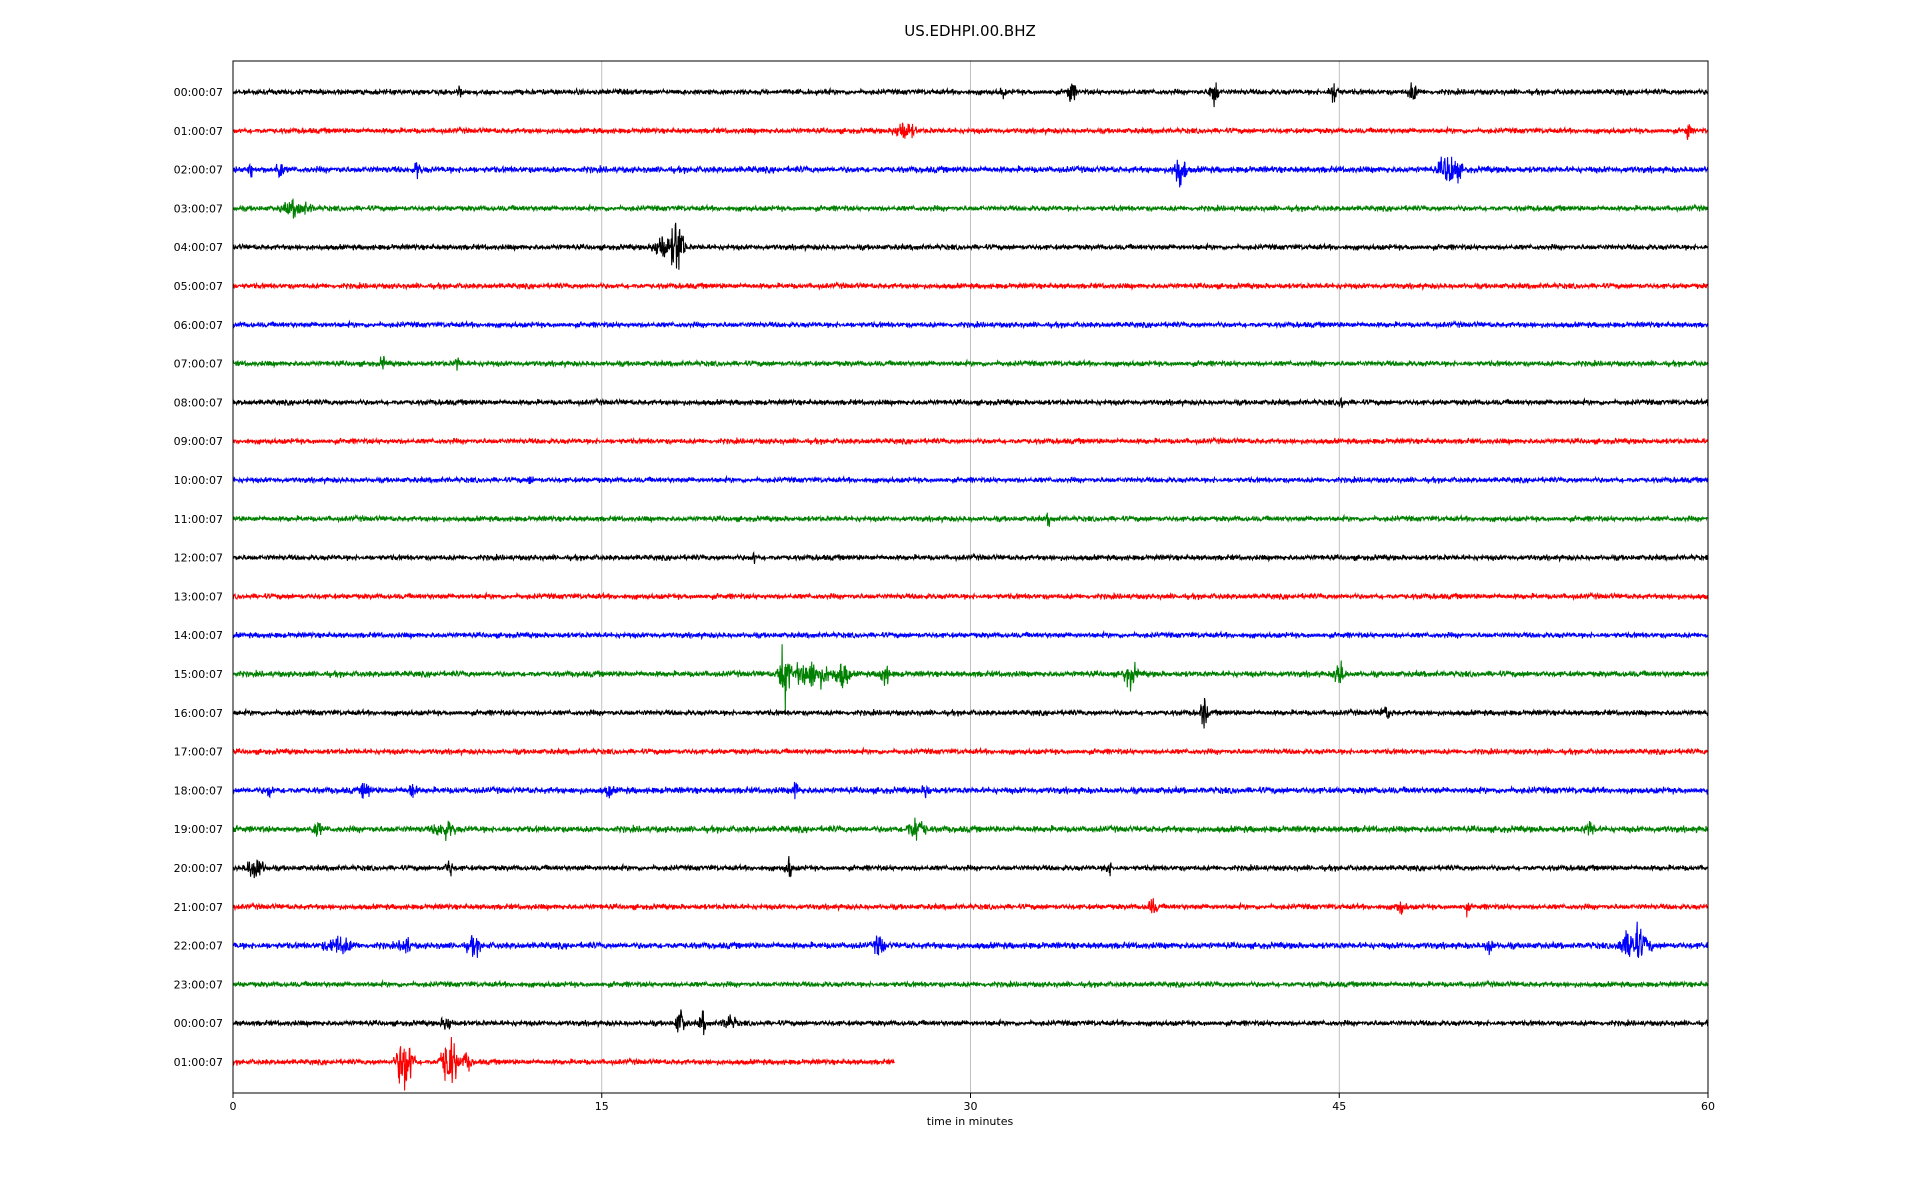  What do you see at coordinates (198, 480) in the screenshot?
I see `row-time-label: 10:00:07` at bounding box center [198, 480].